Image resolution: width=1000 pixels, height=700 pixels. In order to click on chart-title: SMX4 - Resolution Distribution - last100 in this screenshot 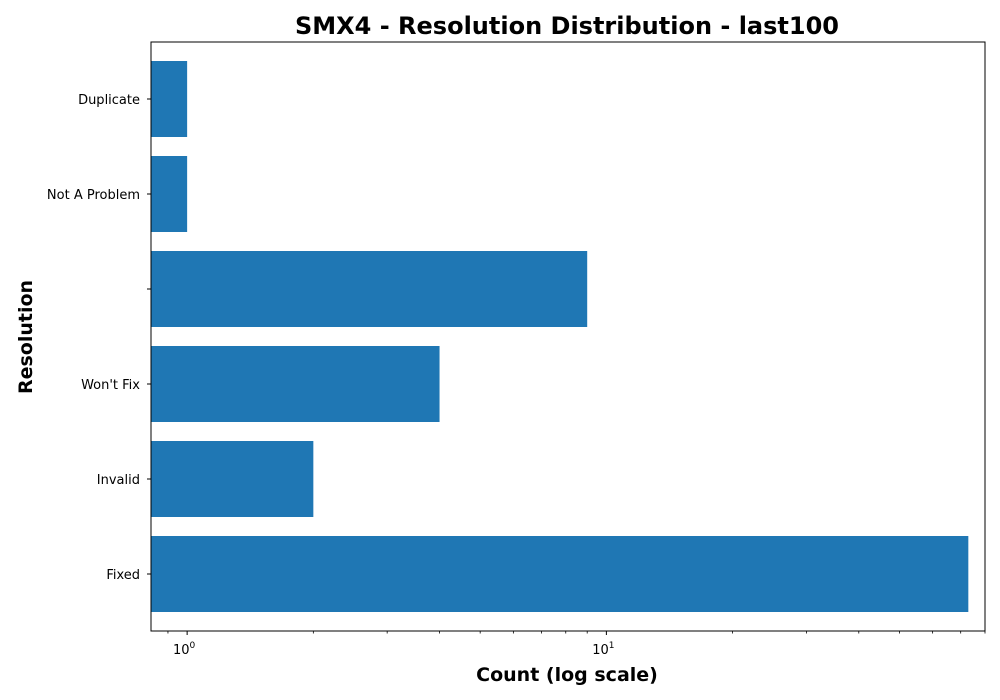, I will do `click(567, 26)`.